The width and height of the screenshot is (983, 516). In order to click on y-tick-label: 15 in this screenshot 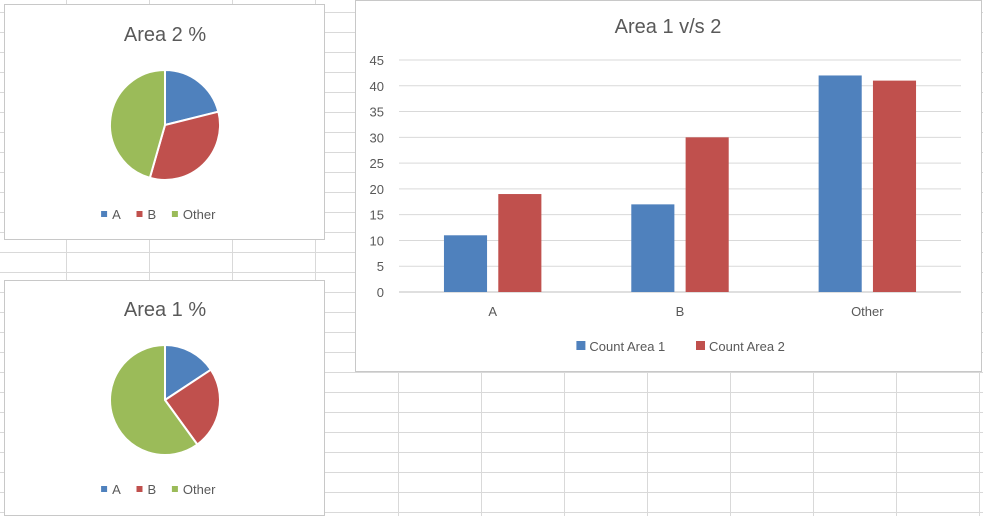, I will do `click(377, 215)`.